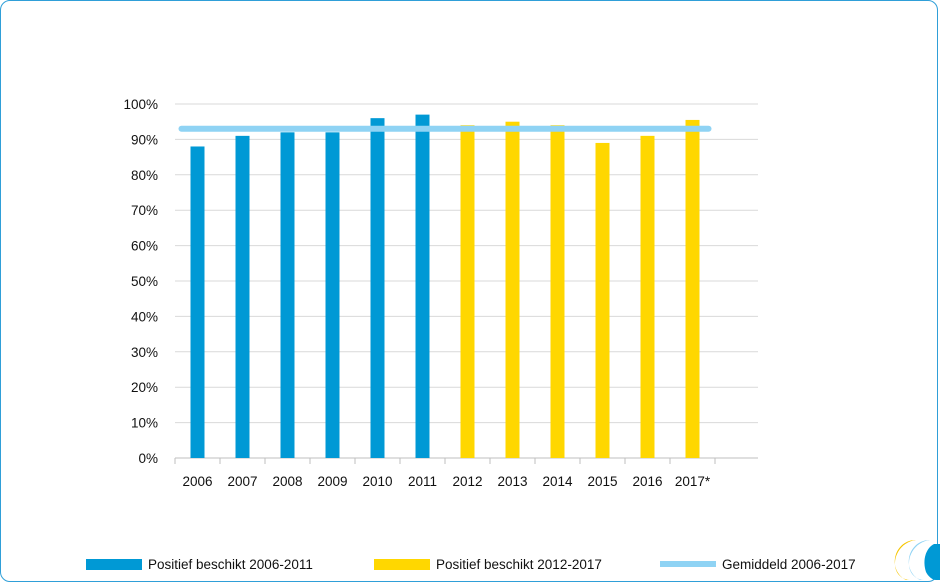 The width and height of the screenshot is (940, 584). I want to click on x-tick-label: 2011, so click(422, 481).